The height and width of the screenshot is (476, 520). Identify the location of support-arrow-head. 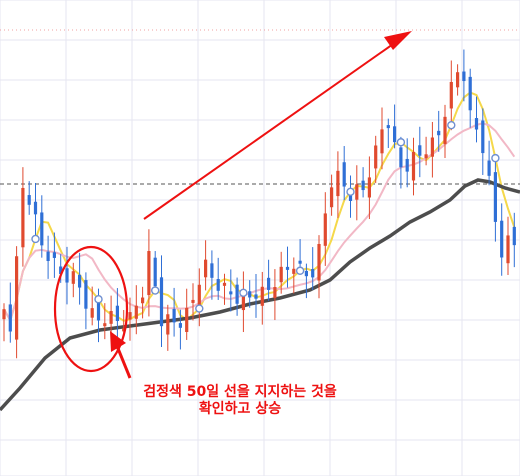
(118, 341).